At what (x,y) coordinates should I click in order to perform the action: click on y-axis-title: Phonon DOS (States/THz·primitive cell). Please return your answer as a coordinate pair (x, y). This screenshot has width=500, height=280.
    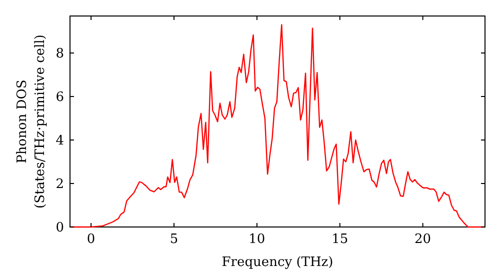
    Looking at the image, I should click on (31, 121).